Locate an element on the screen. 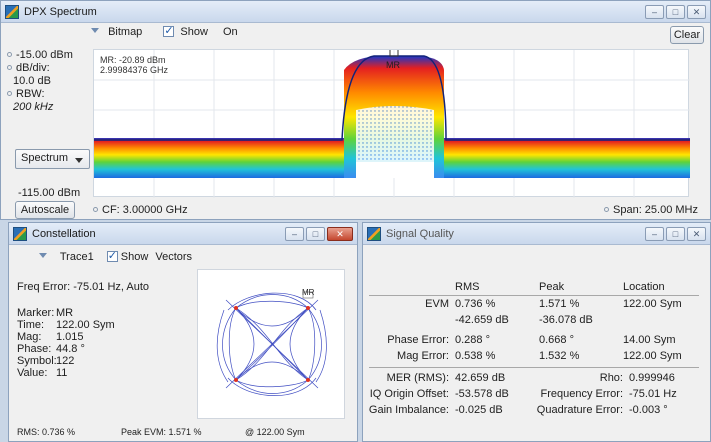  location-header: Location is located at coordinates (644, 287).